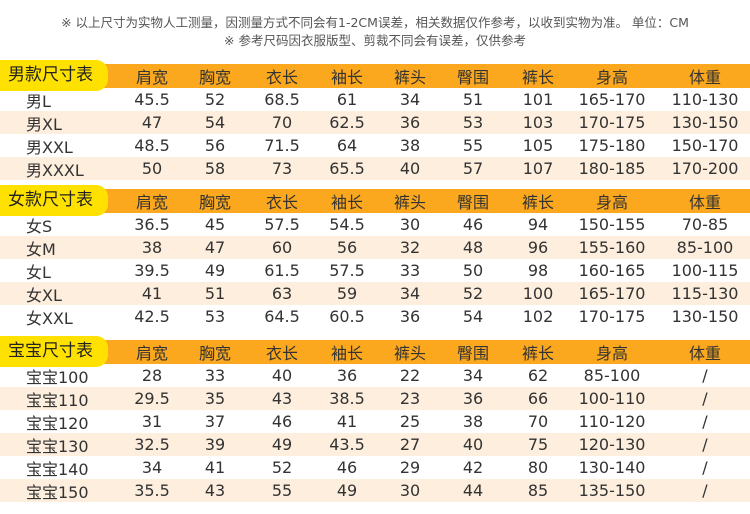 This screenshot has width=750, height=514. What do you see at coordinates (57, 492) in the screenshot?
I see `size-label: 宝宝150` at bounding box center [57, 492].